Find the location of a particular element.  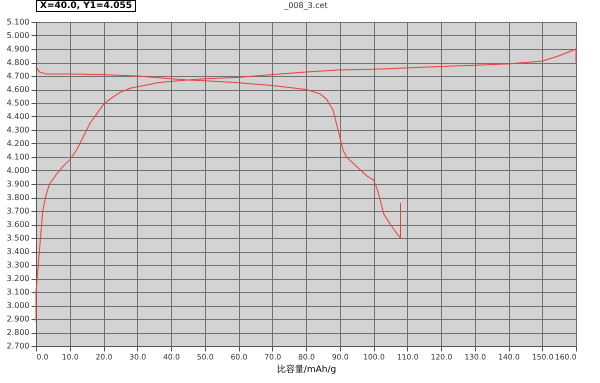

y-tick-label: 2.900 is located at coordinates (18, 319).